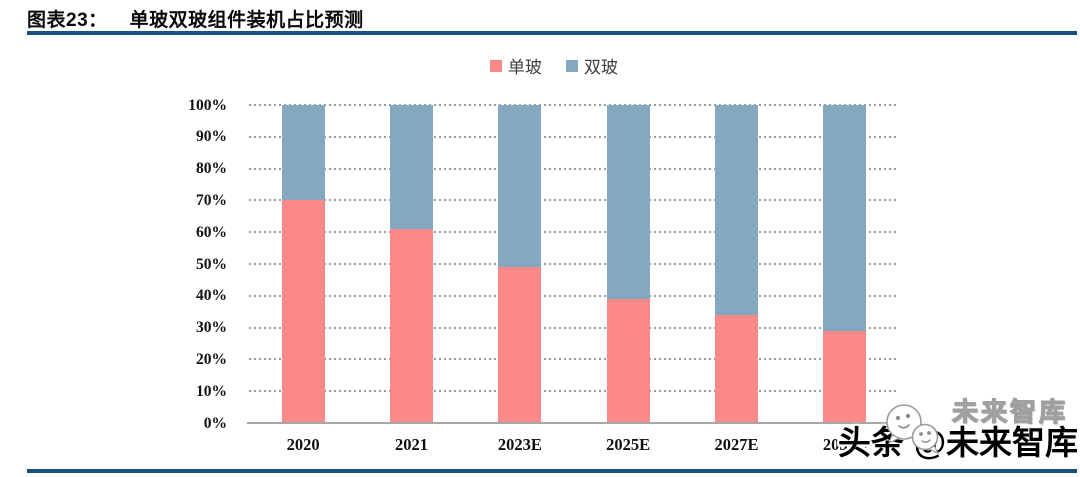 Image resolution: width=1080 pixels, height=477 pixels. I want to click on y-tick-label-10: 10%, so click(211, 391).